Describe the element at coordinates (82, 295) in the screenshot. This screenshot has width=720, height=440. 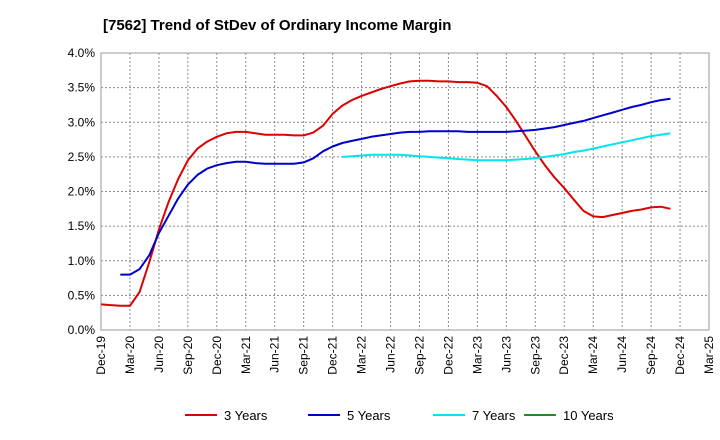
I see `y-tick-label: 0.5%` at that location.